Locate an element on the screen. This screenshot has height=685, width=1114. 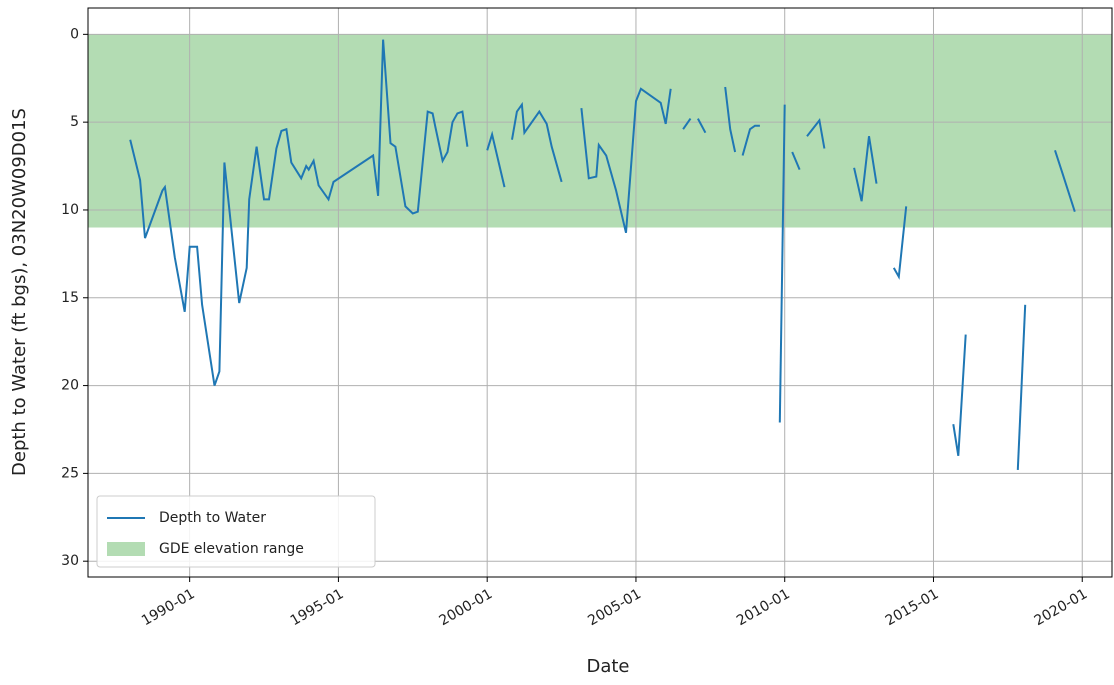
y-tick-label: 20 is located at coordinates (70, 386).